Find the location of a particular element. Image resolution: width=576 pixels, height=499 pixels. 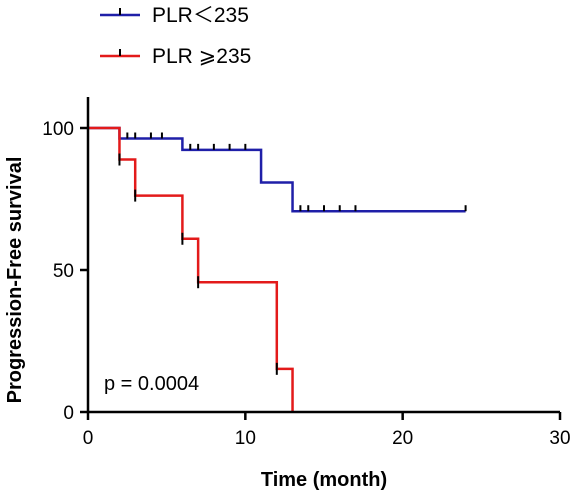

x-tick-label-10: 10 is located at coordinates (245, 438).